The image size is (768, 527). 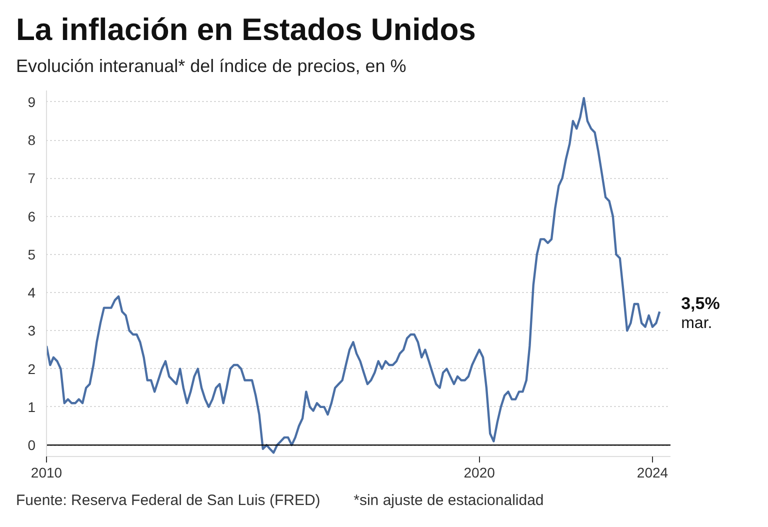 What do you see at coordinates (32, 368) in the screenshot?
I see `y-tick-label: 2` at bounding box center [32, 368].